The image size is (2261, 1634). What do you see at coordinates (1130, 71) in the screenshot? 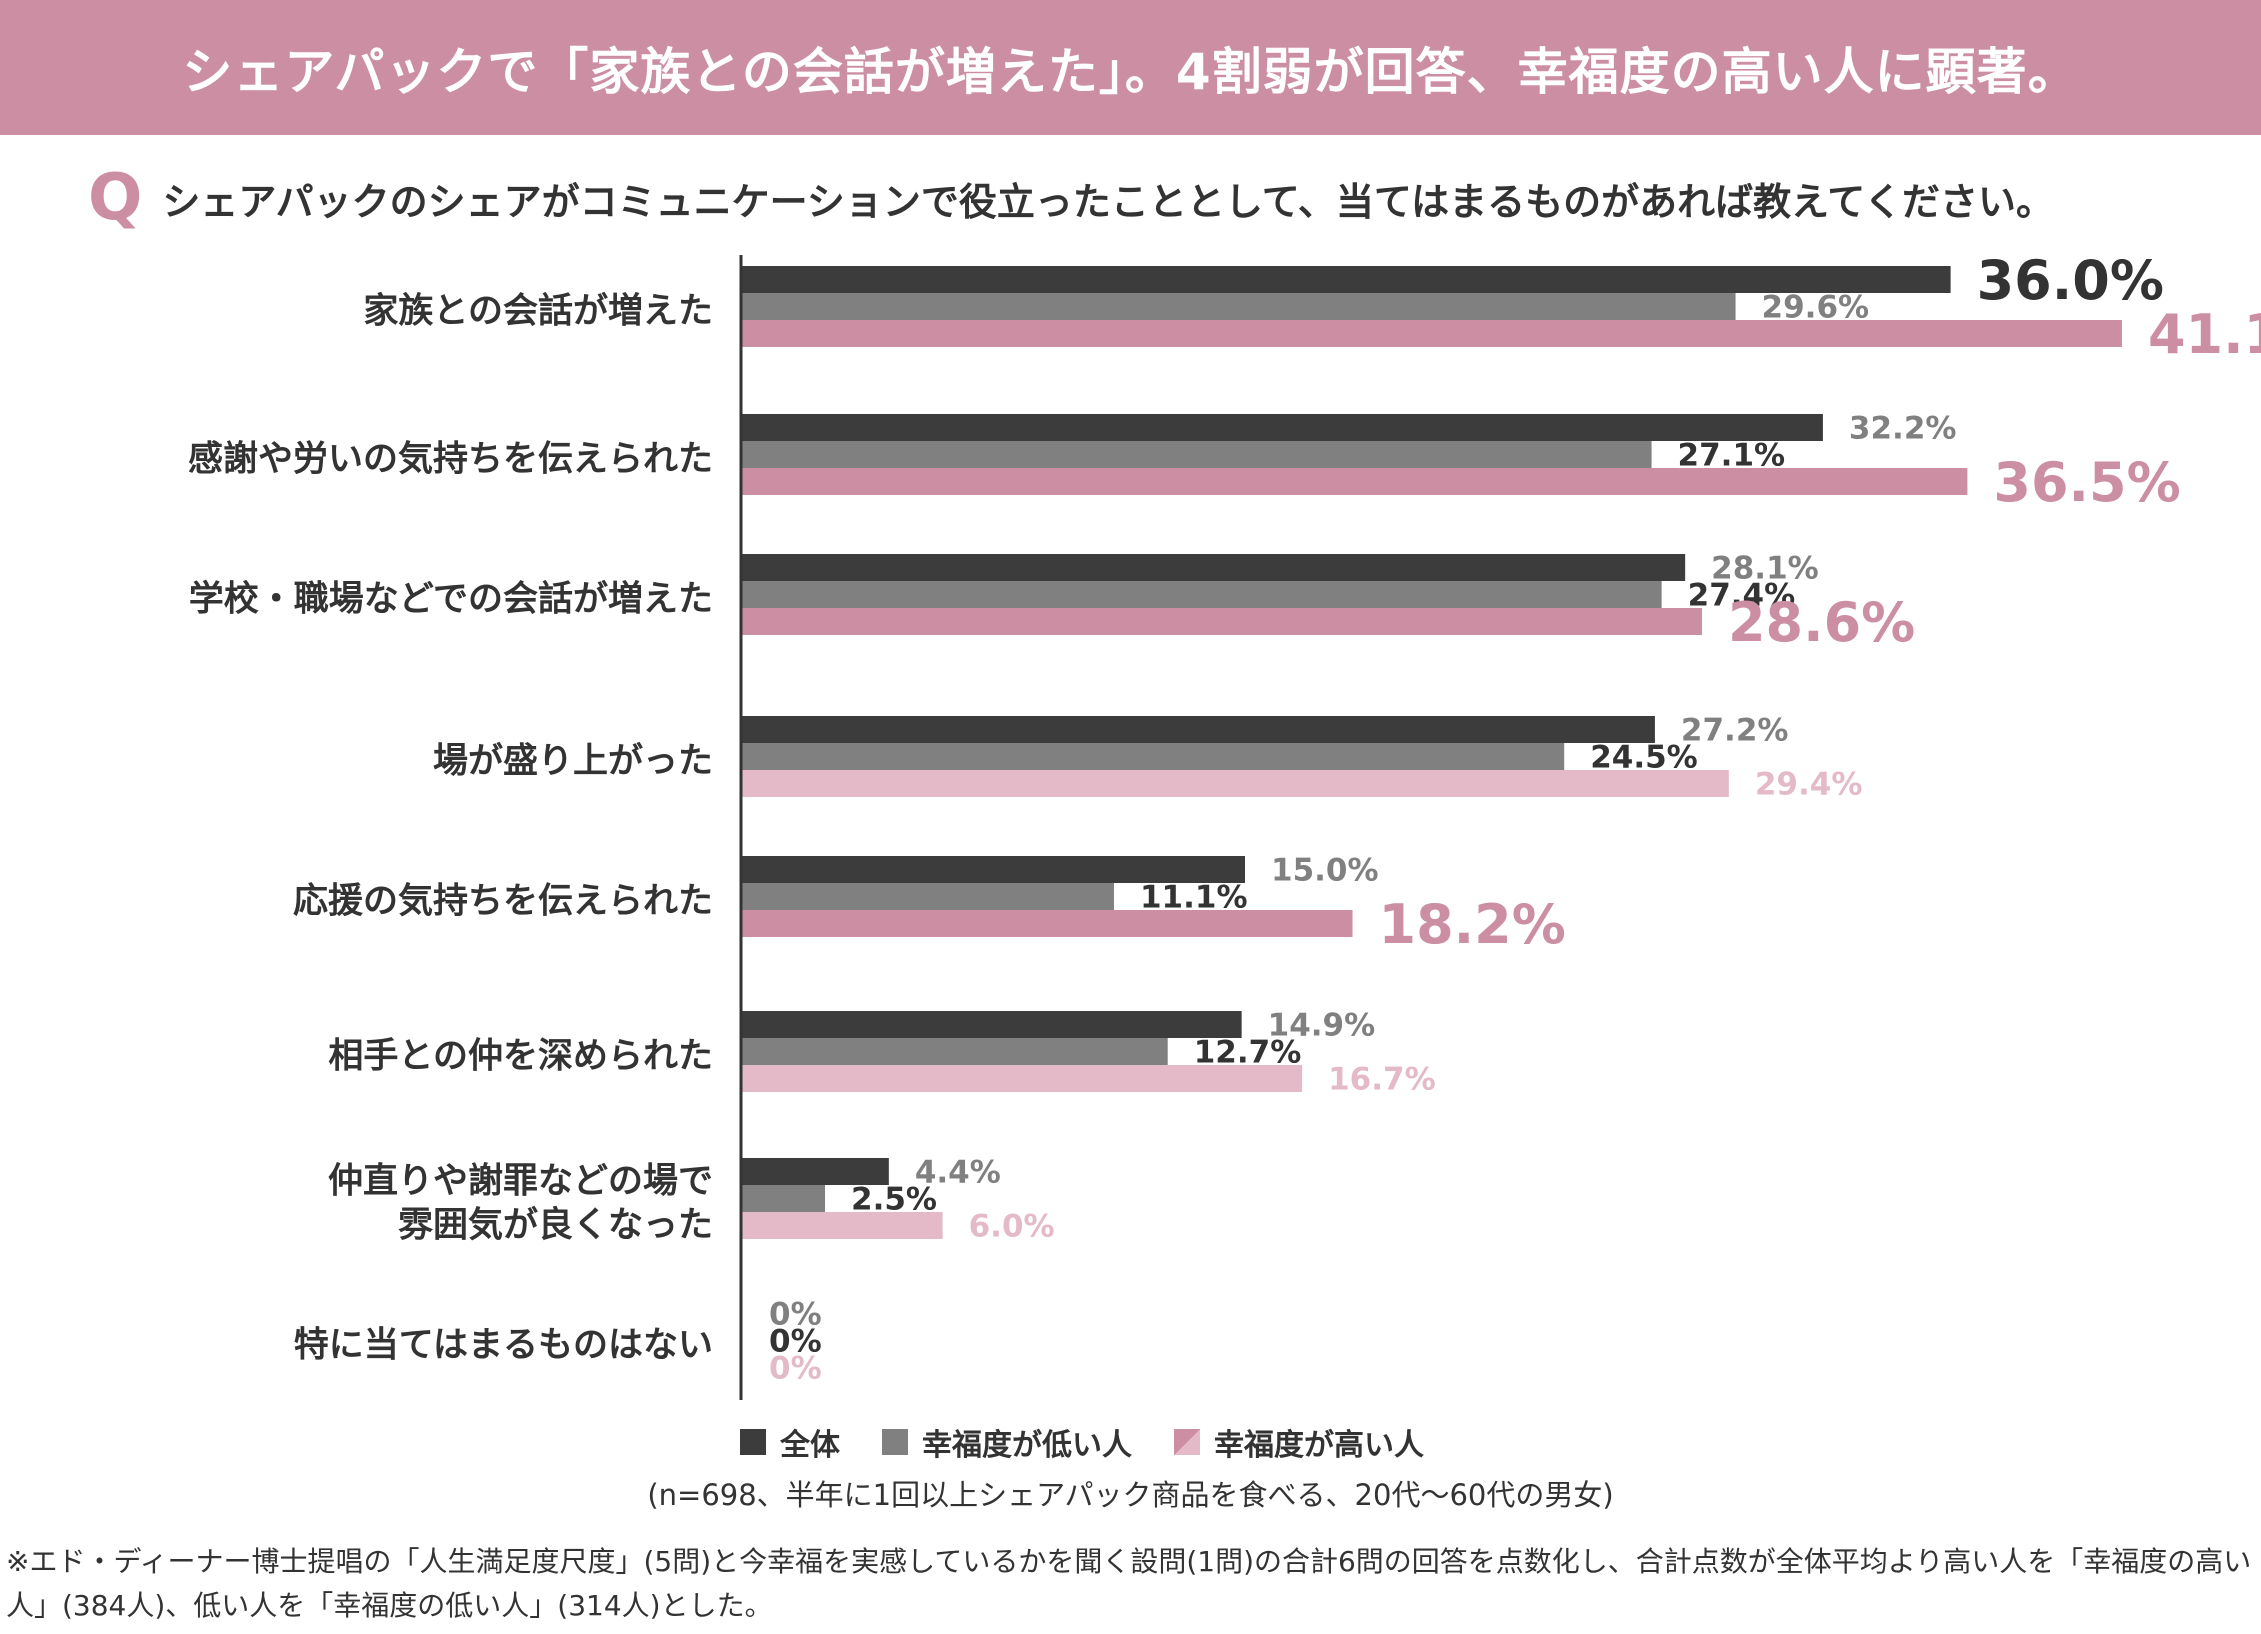
I see `chart-title: シェアパックで「家族との会話が増えた」。4割弱が回答、幸福度の高い人に顕著。` at bounding box center [1130, 71].